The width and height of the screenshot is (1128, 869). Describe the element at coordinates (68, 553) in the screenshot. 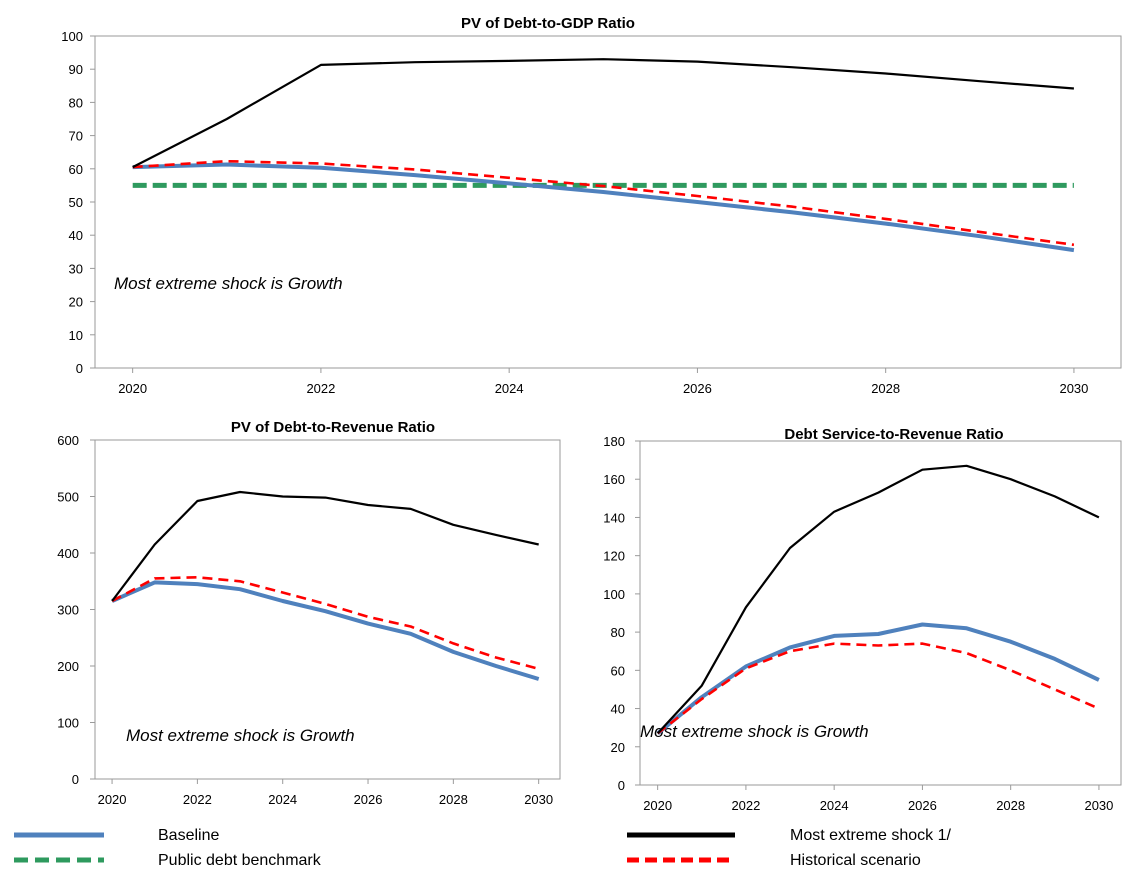

I see `y-tick-label: 400` at that location.